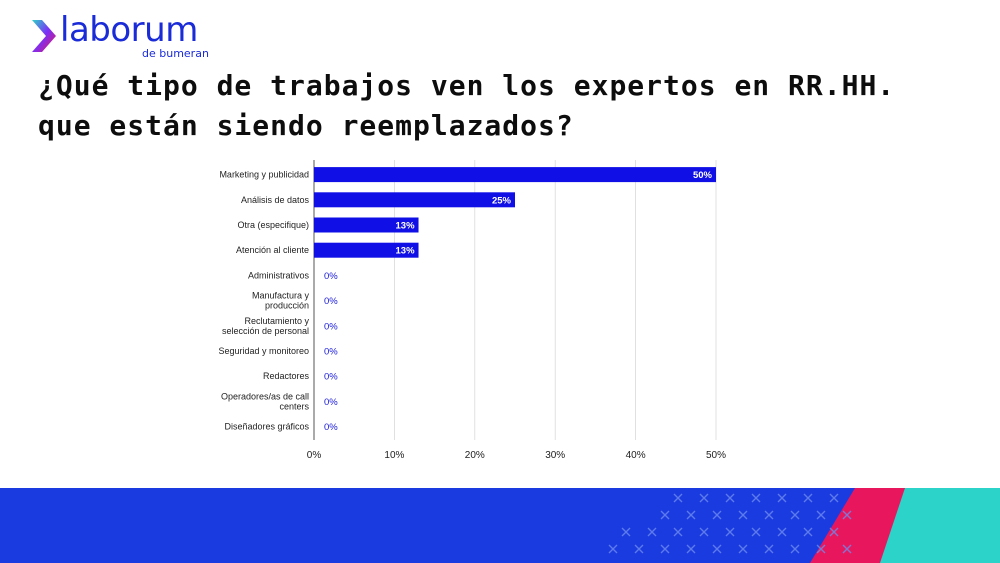 The image size is (1000, 563). I want to click on category-label: Diseñadores gráficos, so click(266, 427).